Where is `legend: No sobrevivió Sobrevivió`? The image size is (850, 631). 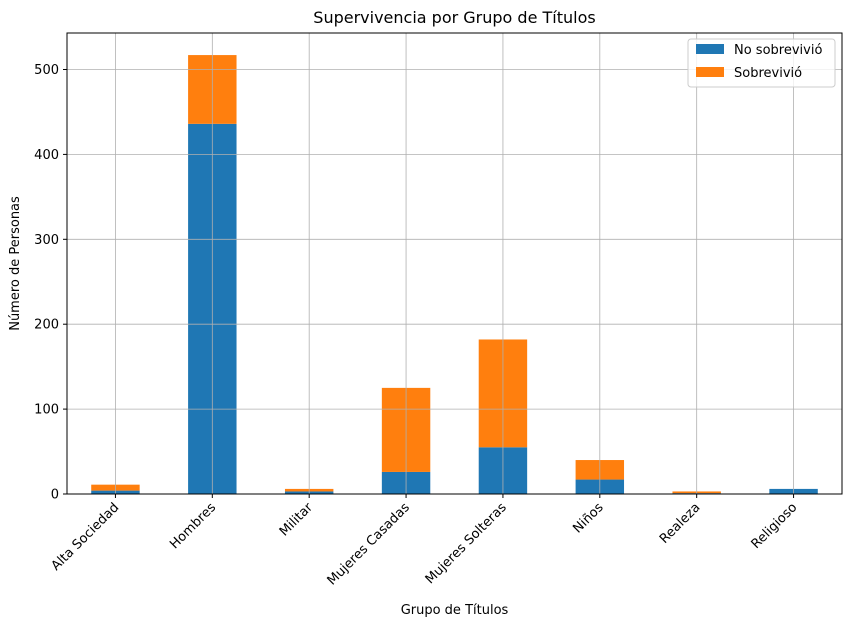
legend: No sobrevivió Sobrevivió is located at coordinates (761, 63).